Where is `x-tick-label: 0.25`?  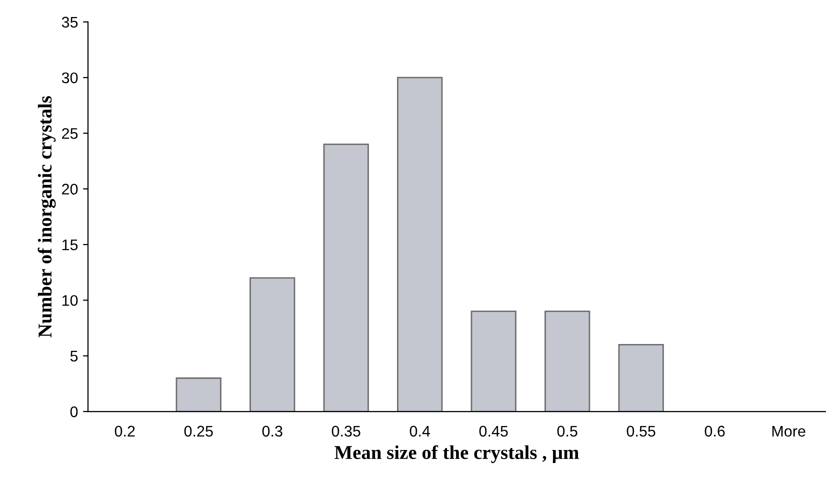
x-tick-label: 0.25 is located at coordinates (198, 431).